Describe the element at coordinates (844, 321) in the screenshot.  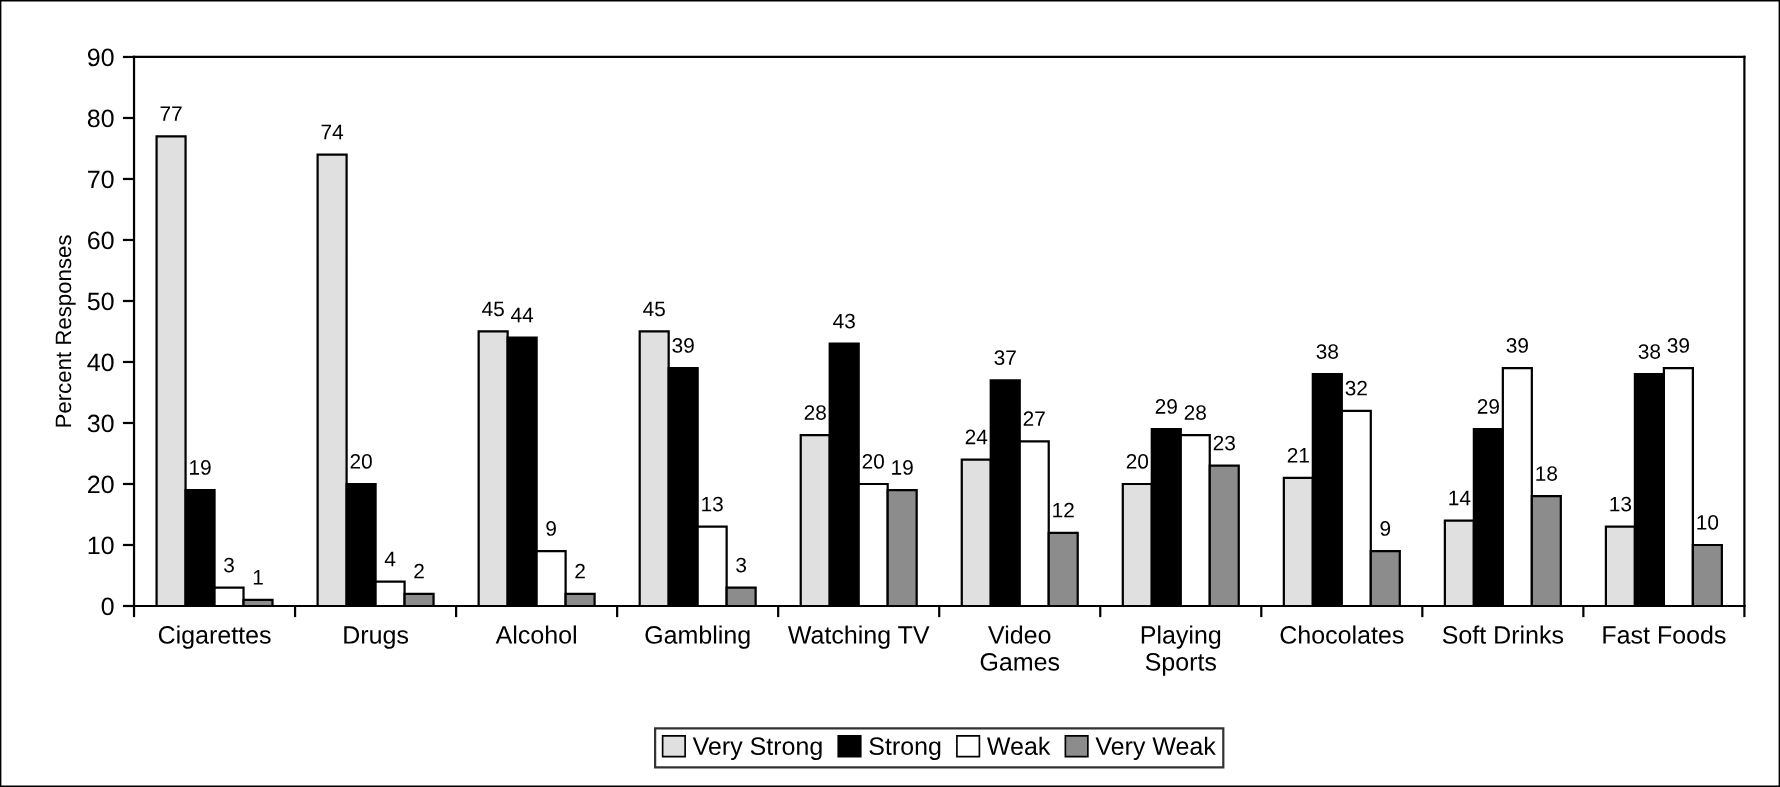
I see `data-label: 43` at that location.